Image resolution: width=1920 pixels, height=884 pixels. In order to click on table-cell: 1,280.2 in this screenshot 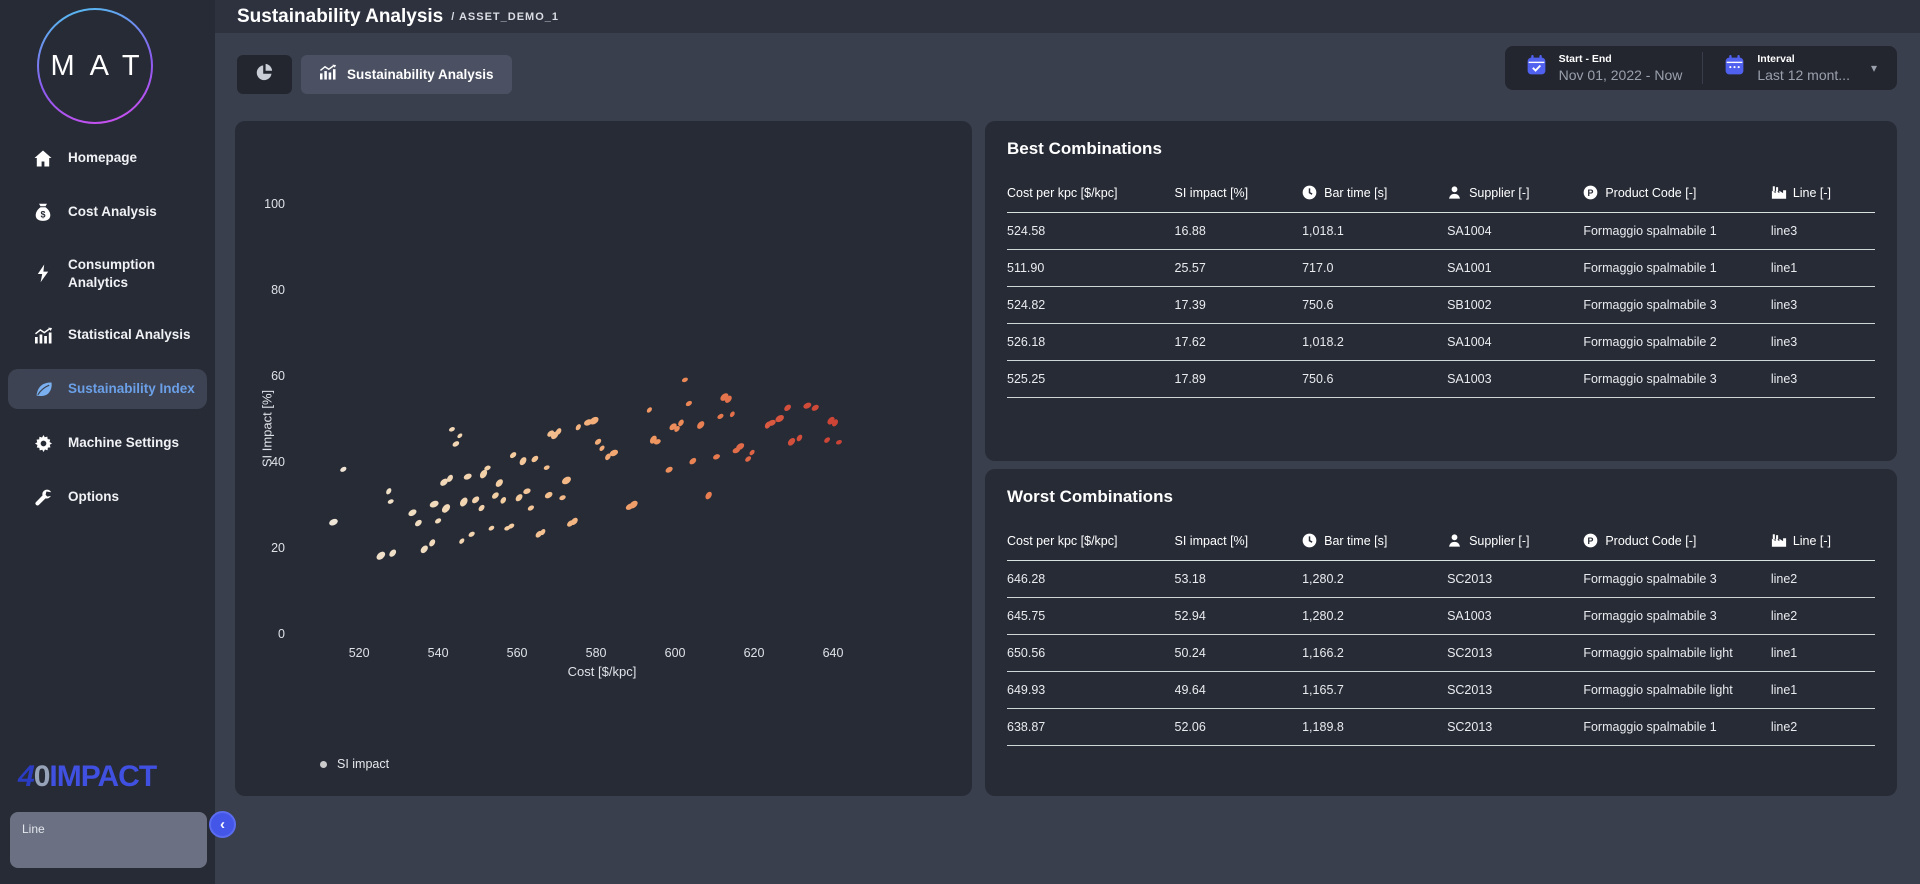, I will do `click(1375, 579)`.